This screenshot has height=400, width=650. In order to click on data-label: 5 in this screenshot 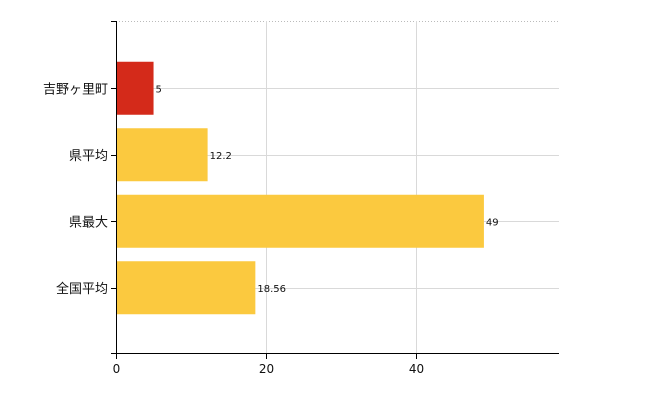, I will do `click(159, 89)`.